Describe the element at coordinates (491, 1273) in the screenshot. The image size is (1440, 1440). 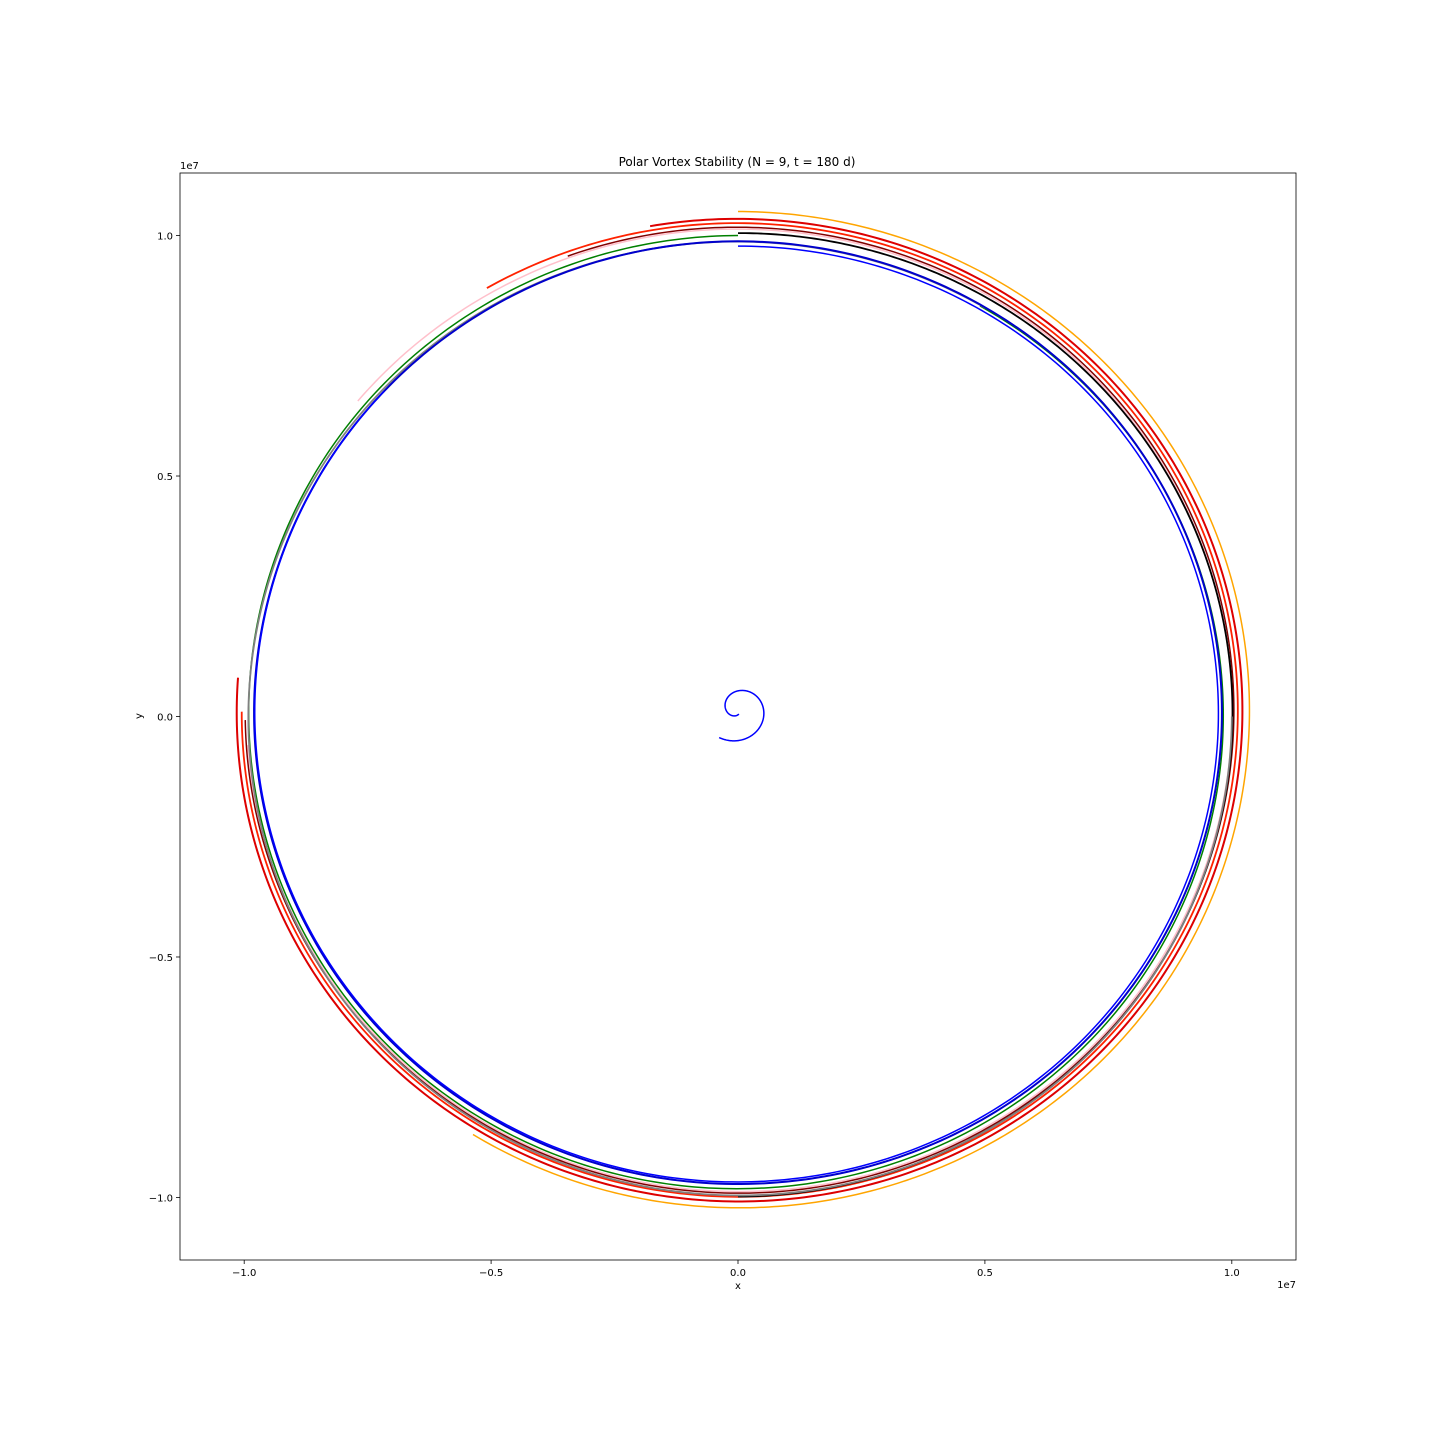
I see `x-tick-label: −0.5` at that location.